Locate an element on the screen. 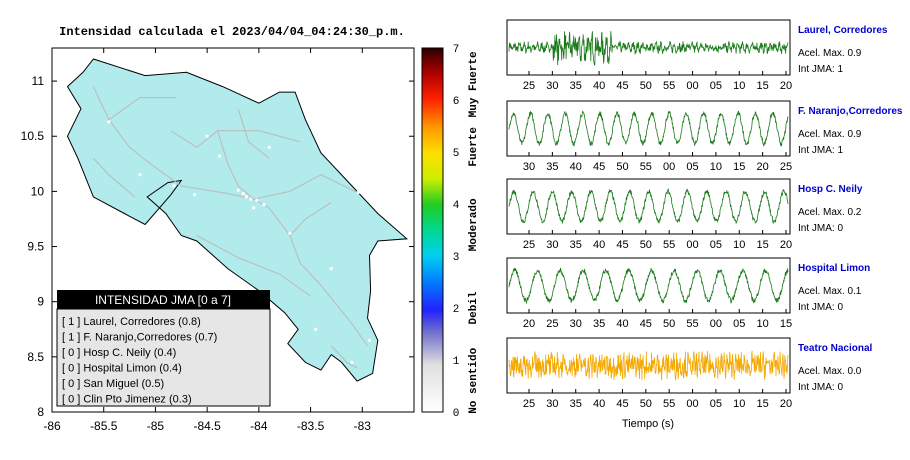 The image size is (910, 460). lat-tick-label: 9 is located at coordinates (40, 302).